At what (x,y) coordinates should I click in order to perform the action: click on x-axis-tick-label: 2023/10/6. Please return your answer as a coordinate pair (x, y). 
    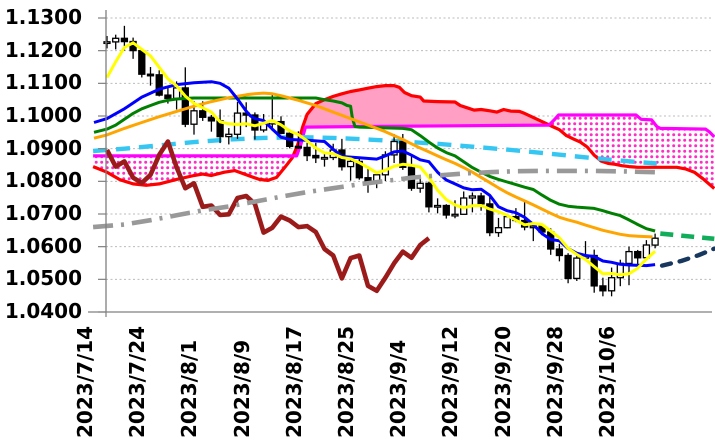
    Looking at the image, I should click on (607, 381).